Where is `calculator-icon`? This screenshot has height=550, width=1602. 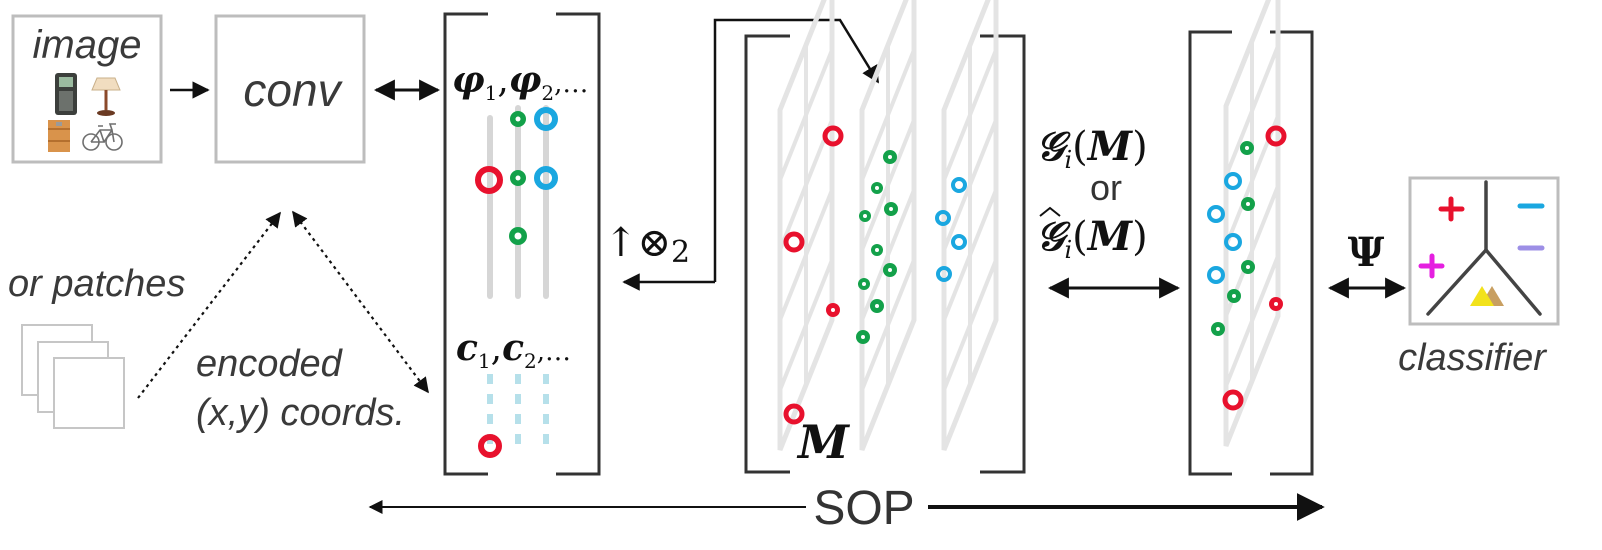
calculator-icon is located at coordinates (66, 94).